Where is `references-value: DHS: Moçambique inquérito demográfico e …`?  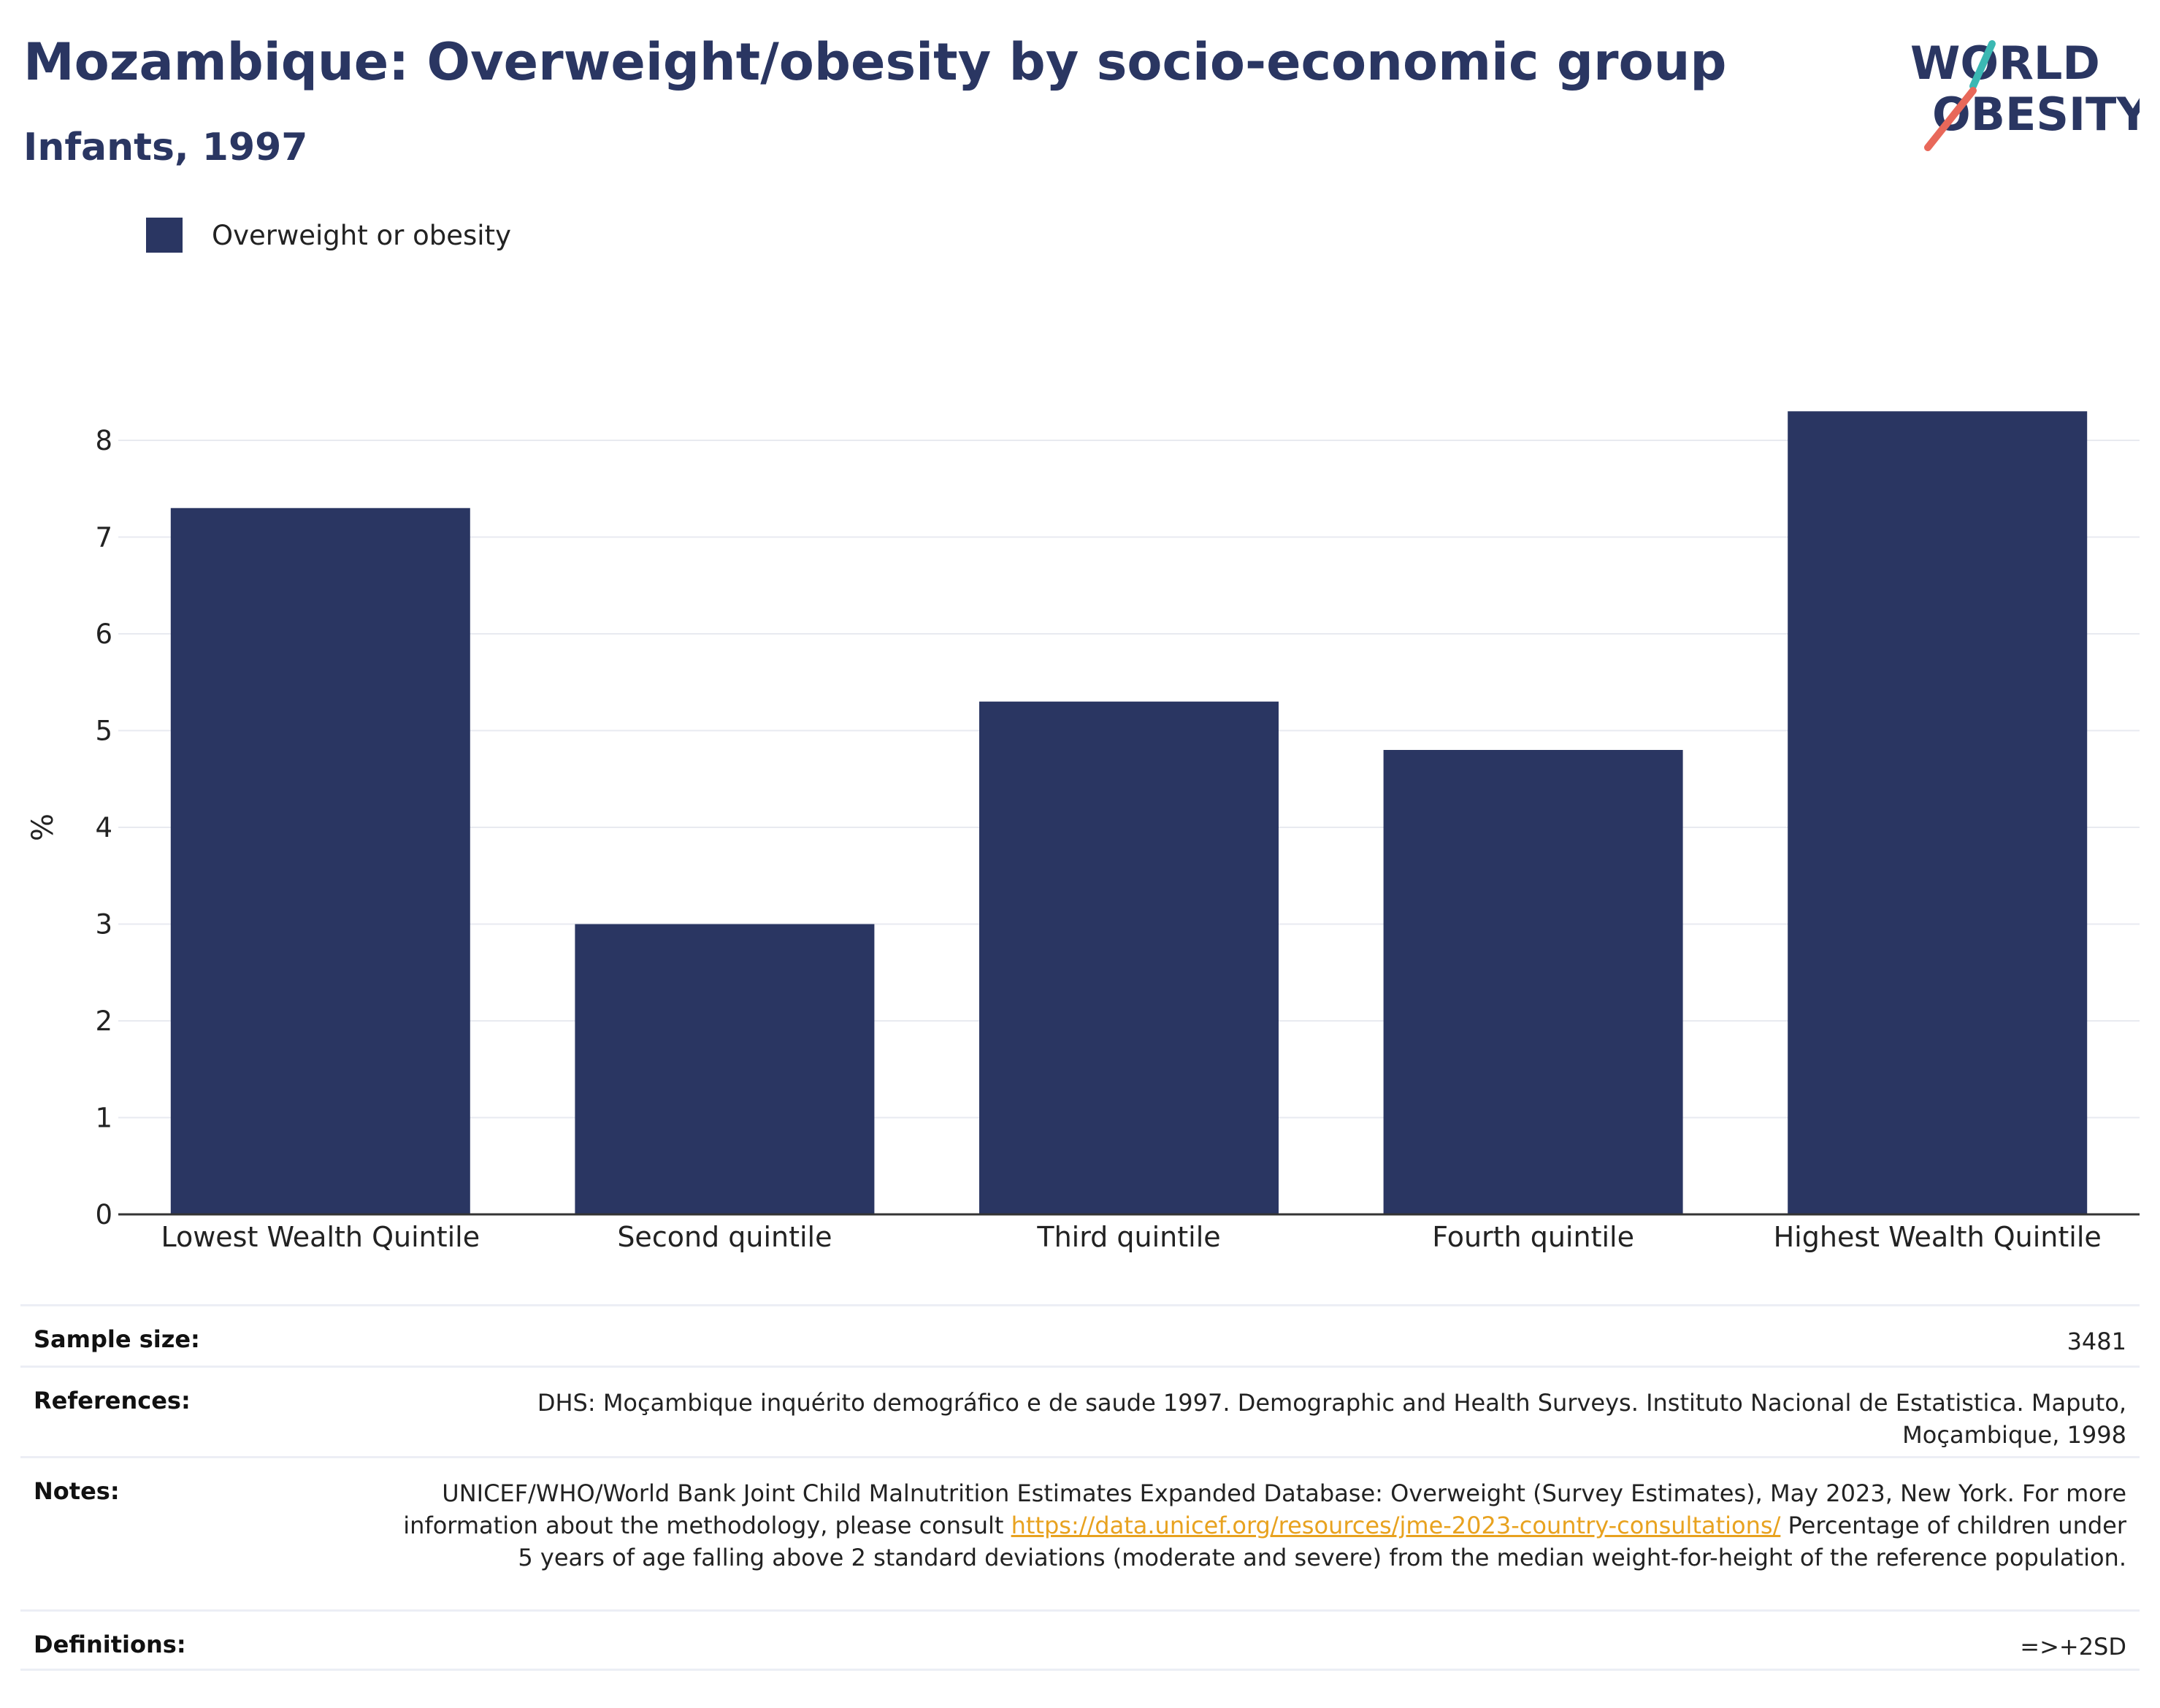
references-value: DHS: Moçambique inquérito demográfico e … is located at coordinates (1331, 1419).